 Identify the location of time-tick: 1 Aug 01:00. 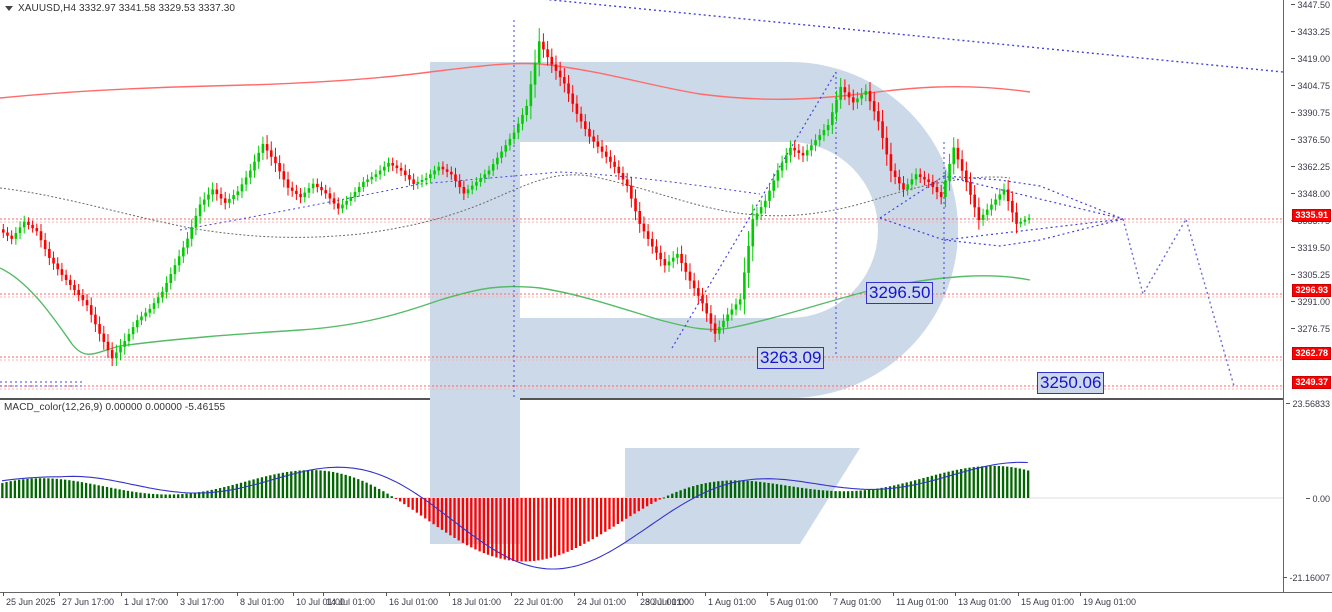
(730, 599).